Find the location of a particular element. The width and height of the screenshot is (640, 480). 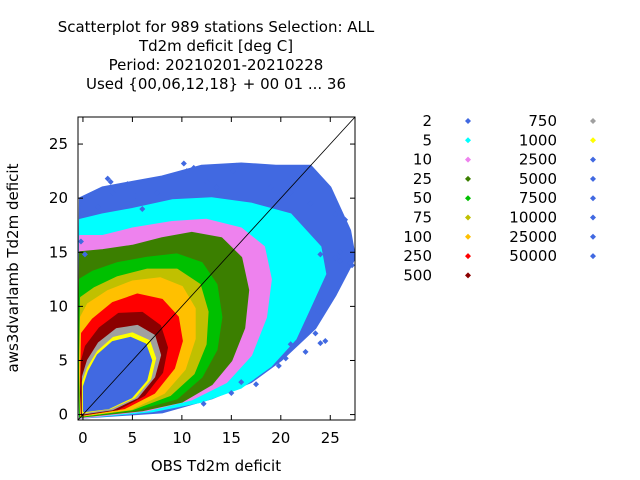

legend-label: 10000 is located at coordinates (533, 218).